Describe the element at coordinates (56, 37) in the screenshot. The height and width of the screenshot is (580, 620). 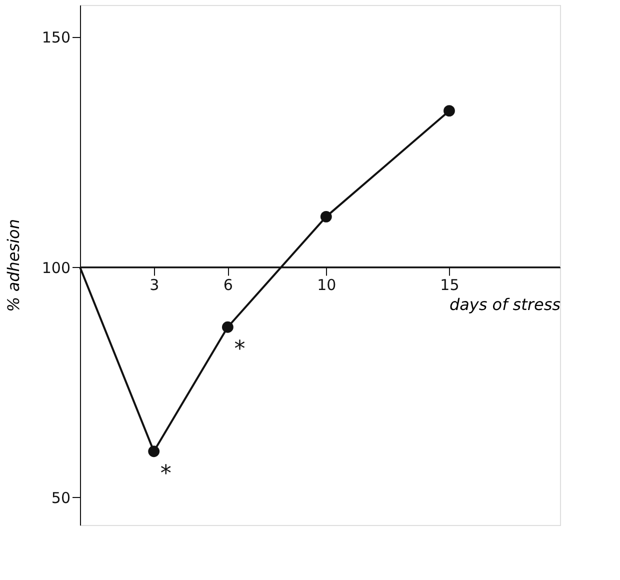
I see `y-tick-label: 150` at that location.